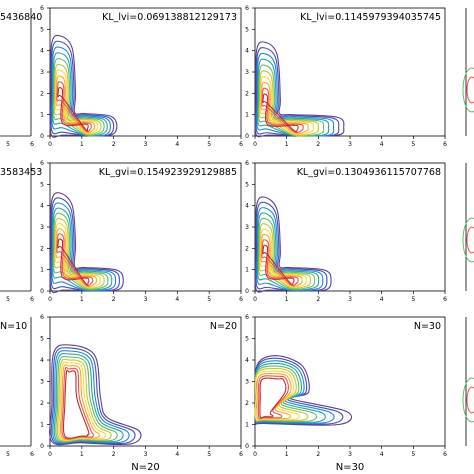  Describe the element at coordinates (8, 144) in the screenshot. I see `left-row1-tick-5: 5` at that location.